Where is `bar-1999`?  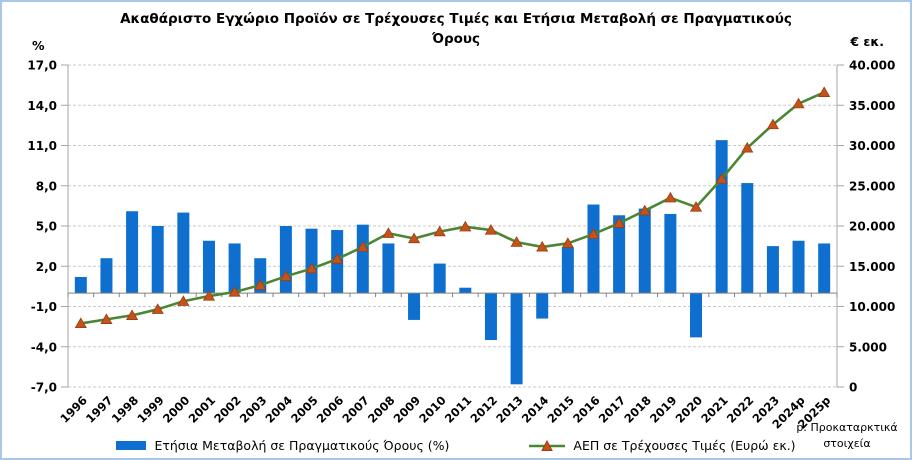 bar-1999 is located at coordinates (157, 260).